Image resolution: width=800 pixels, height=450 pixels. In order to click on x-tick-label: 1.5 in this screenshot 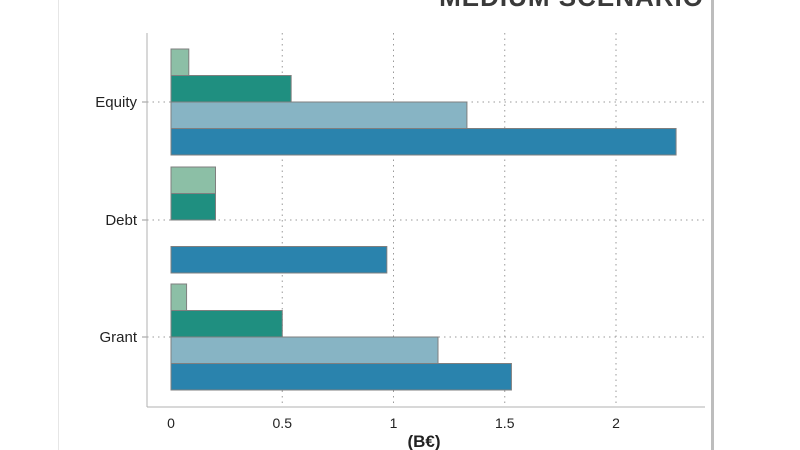, I will do `click(505, 423)`.